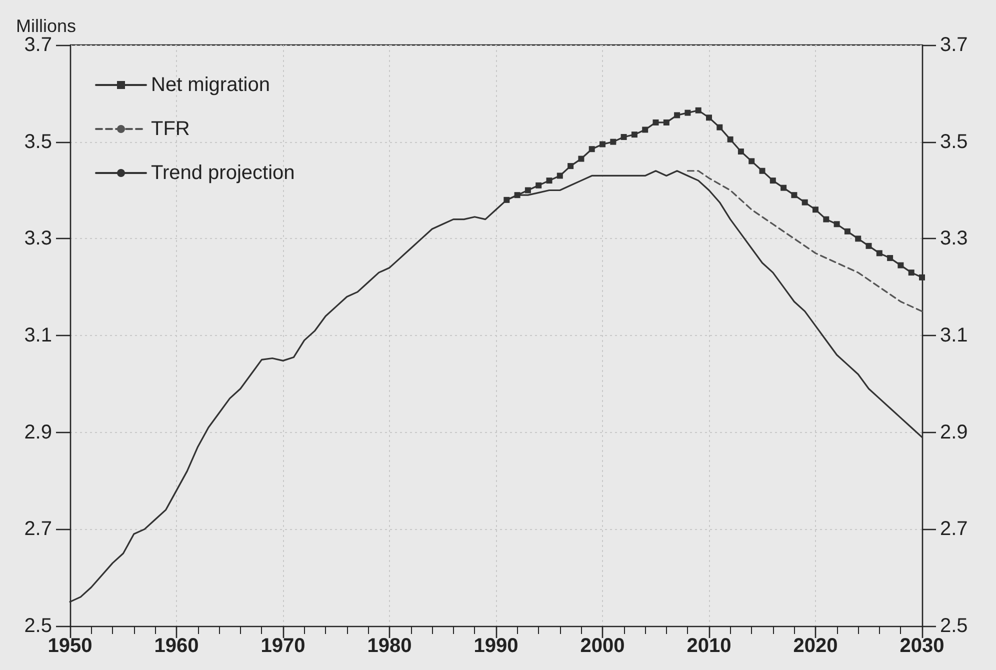 This screenshot has width=996, height=670. What do you see at coordinates (954, 335) in the screenshot?
I see `y2-tick-label: 3.1` at bounding box center [954, 335].